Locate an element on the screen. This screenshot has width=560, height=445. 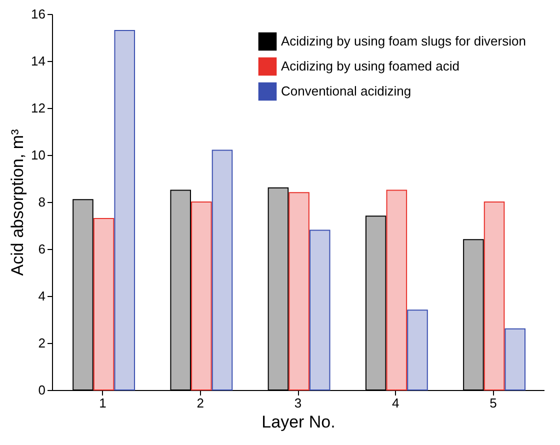
y-tick-label: 10 is located at coordinates (38, 155).